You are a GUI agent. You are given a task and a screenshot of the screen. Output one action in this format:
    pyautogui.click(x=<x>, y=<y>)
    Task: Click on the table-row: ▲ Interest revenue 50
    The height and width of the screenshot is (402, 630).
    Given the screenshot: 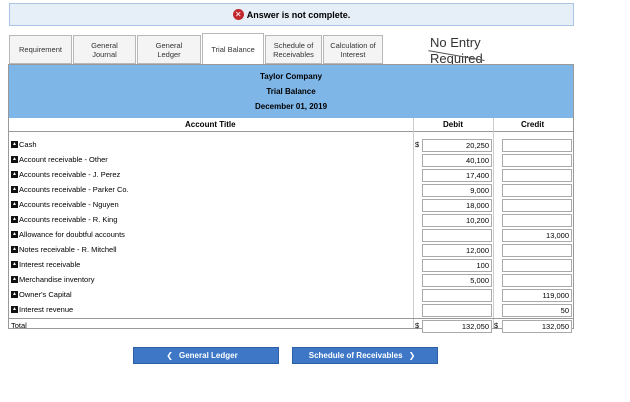 What is the action you would take?
    pyautogui.click(x=291, y=310)
    